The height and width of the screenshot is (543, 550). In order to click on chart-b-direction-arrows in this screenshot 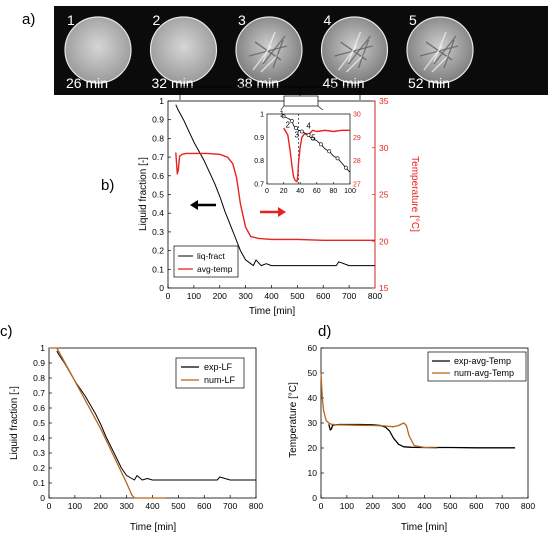, I will do `click(238, 208)`.